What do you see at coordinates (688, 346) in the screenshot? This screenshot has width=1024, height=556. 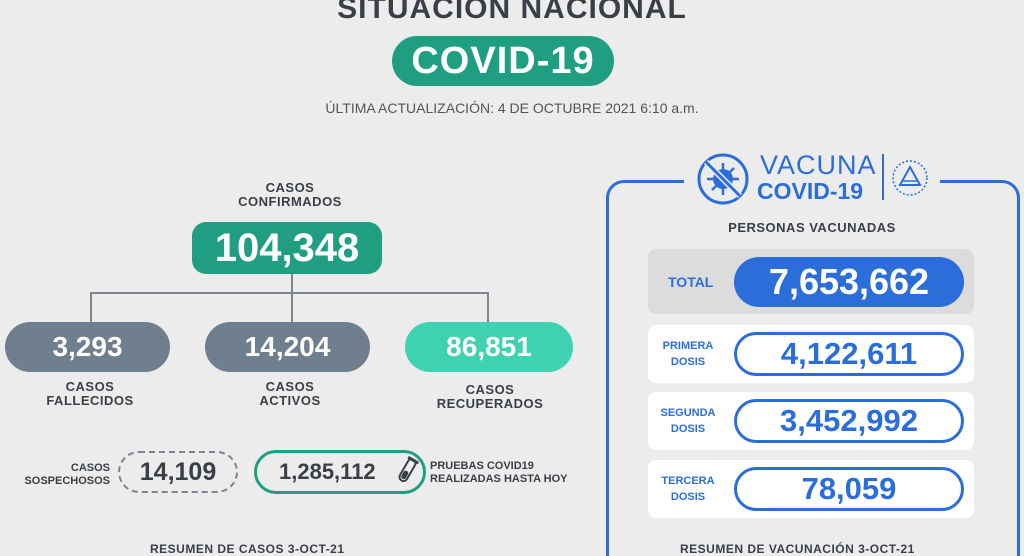 I see `first-dose-label-line1: PRIMERA` at bounding box center [688, 346].